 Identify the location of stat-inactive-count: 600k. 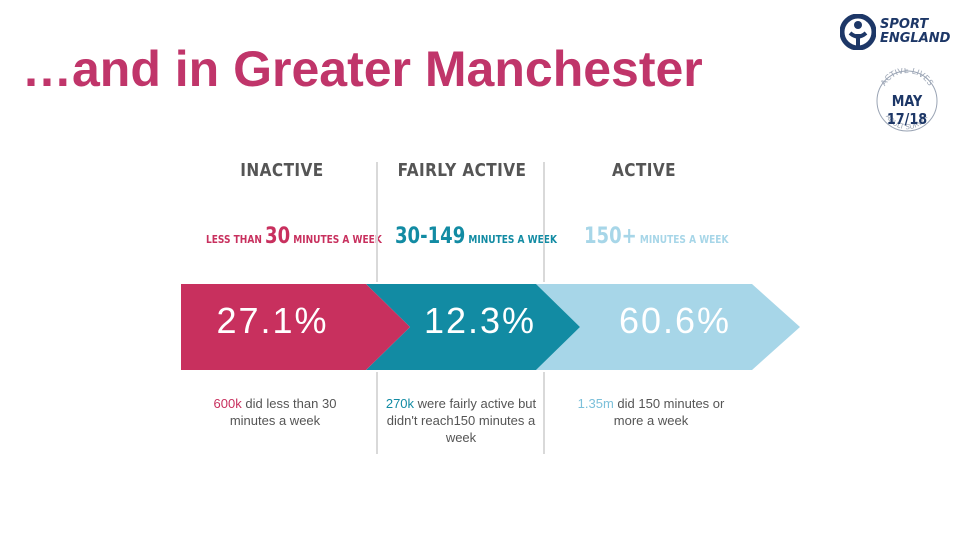
(227, 403).